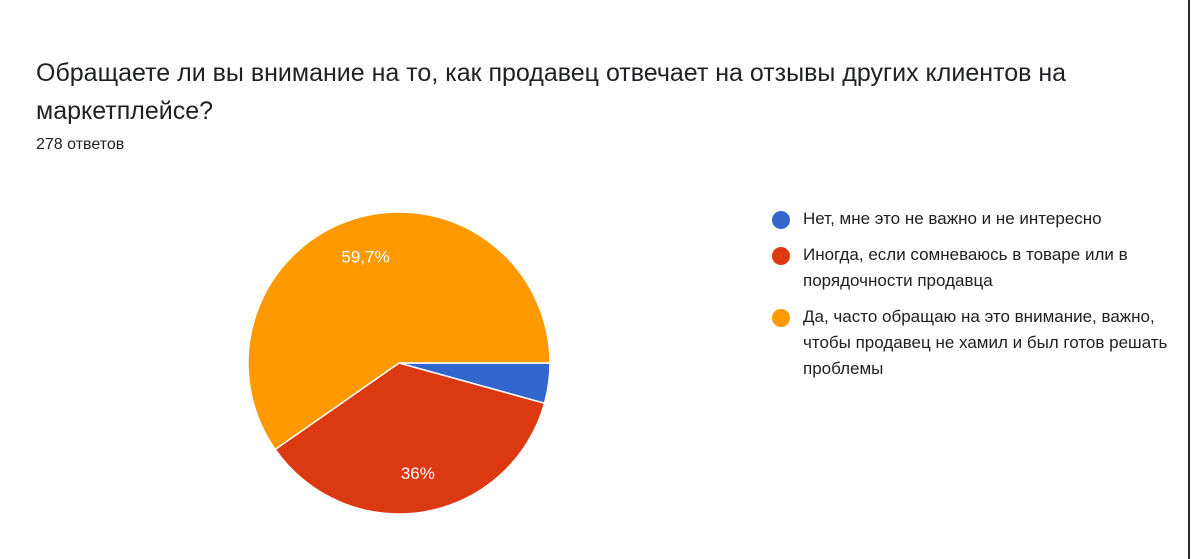 The image size is (1200, 559). Describe the element at coordinates (388, 365) in the screenshot. I see `pie-labels: 36% 59,7%` at that location.